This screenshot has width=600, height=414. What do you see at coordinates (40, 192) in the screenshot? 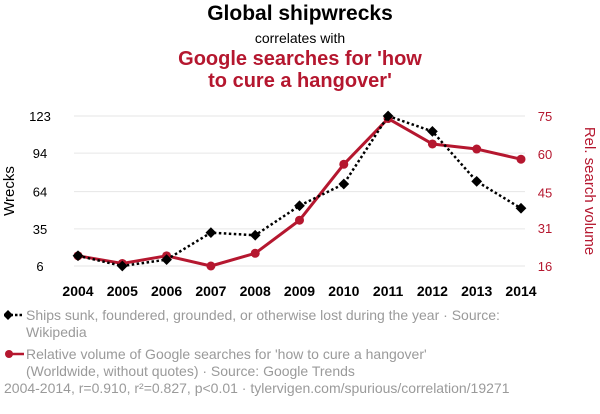
I see `left-axis-tick-label: 64` at bounding box center [40, 192].